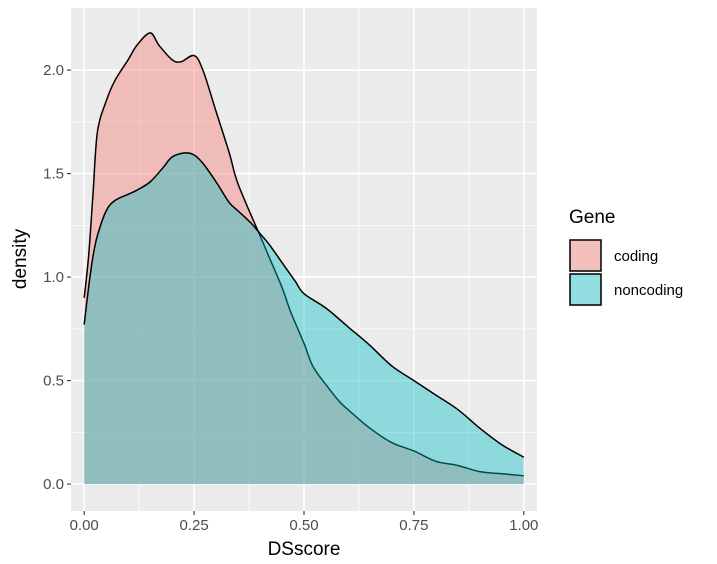 This screenshot has width=717, height=564. I want to click on x-tick-label: 1.00, so click(523, 525).